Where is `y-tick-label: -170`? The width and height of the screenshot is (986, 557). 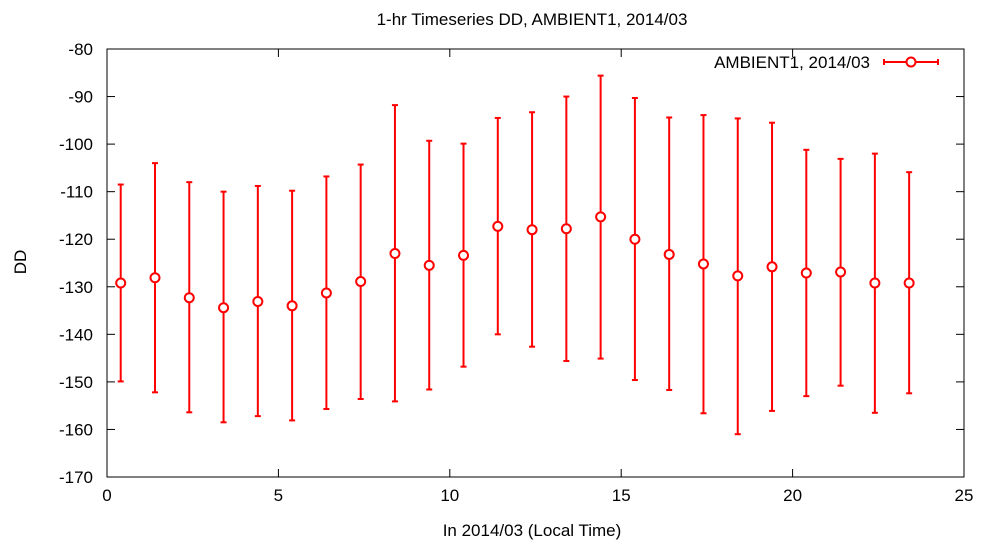 y-tick-label: -170 is located at coordinates (76, 477).